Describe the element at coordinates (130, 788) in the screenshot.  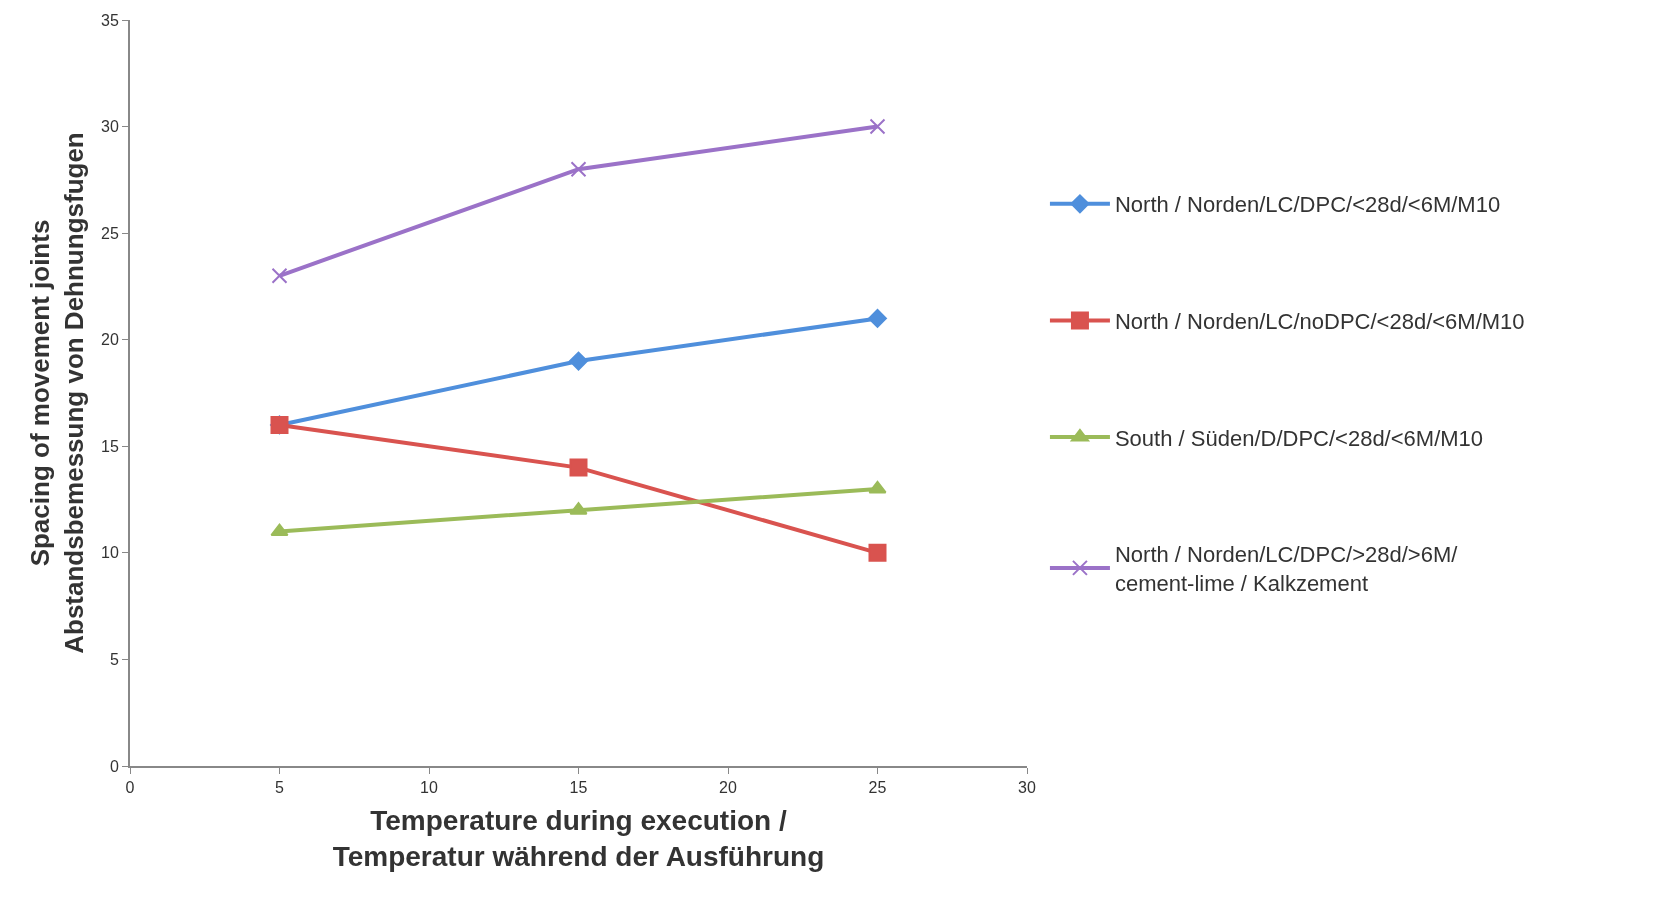
I see `x-tick-label: 0` at that location.